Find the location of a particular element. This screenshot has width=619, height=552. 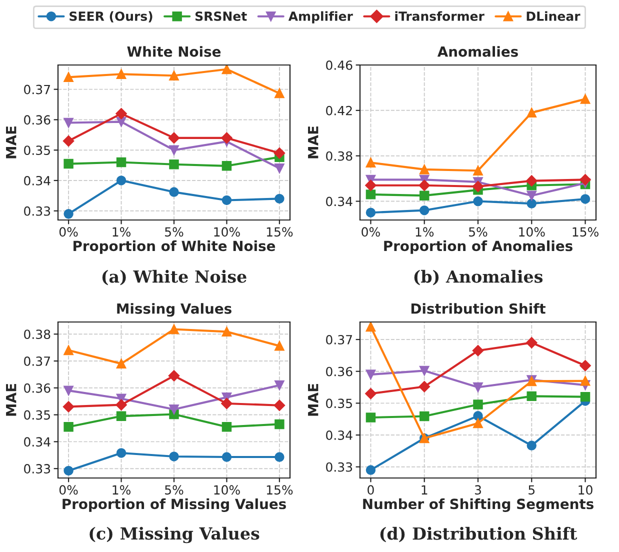

chart-title: White Noise is located at coordinates (174, 51).